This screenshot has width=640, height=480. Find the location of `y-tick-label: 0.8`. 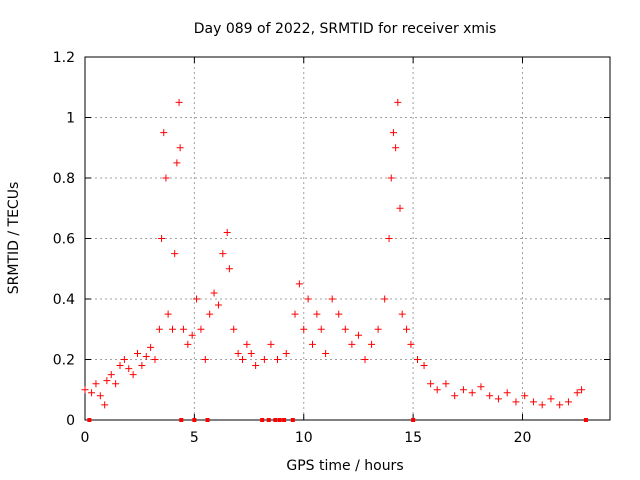

y-tick-label: 0.8 is located at coordinates (64, 179).